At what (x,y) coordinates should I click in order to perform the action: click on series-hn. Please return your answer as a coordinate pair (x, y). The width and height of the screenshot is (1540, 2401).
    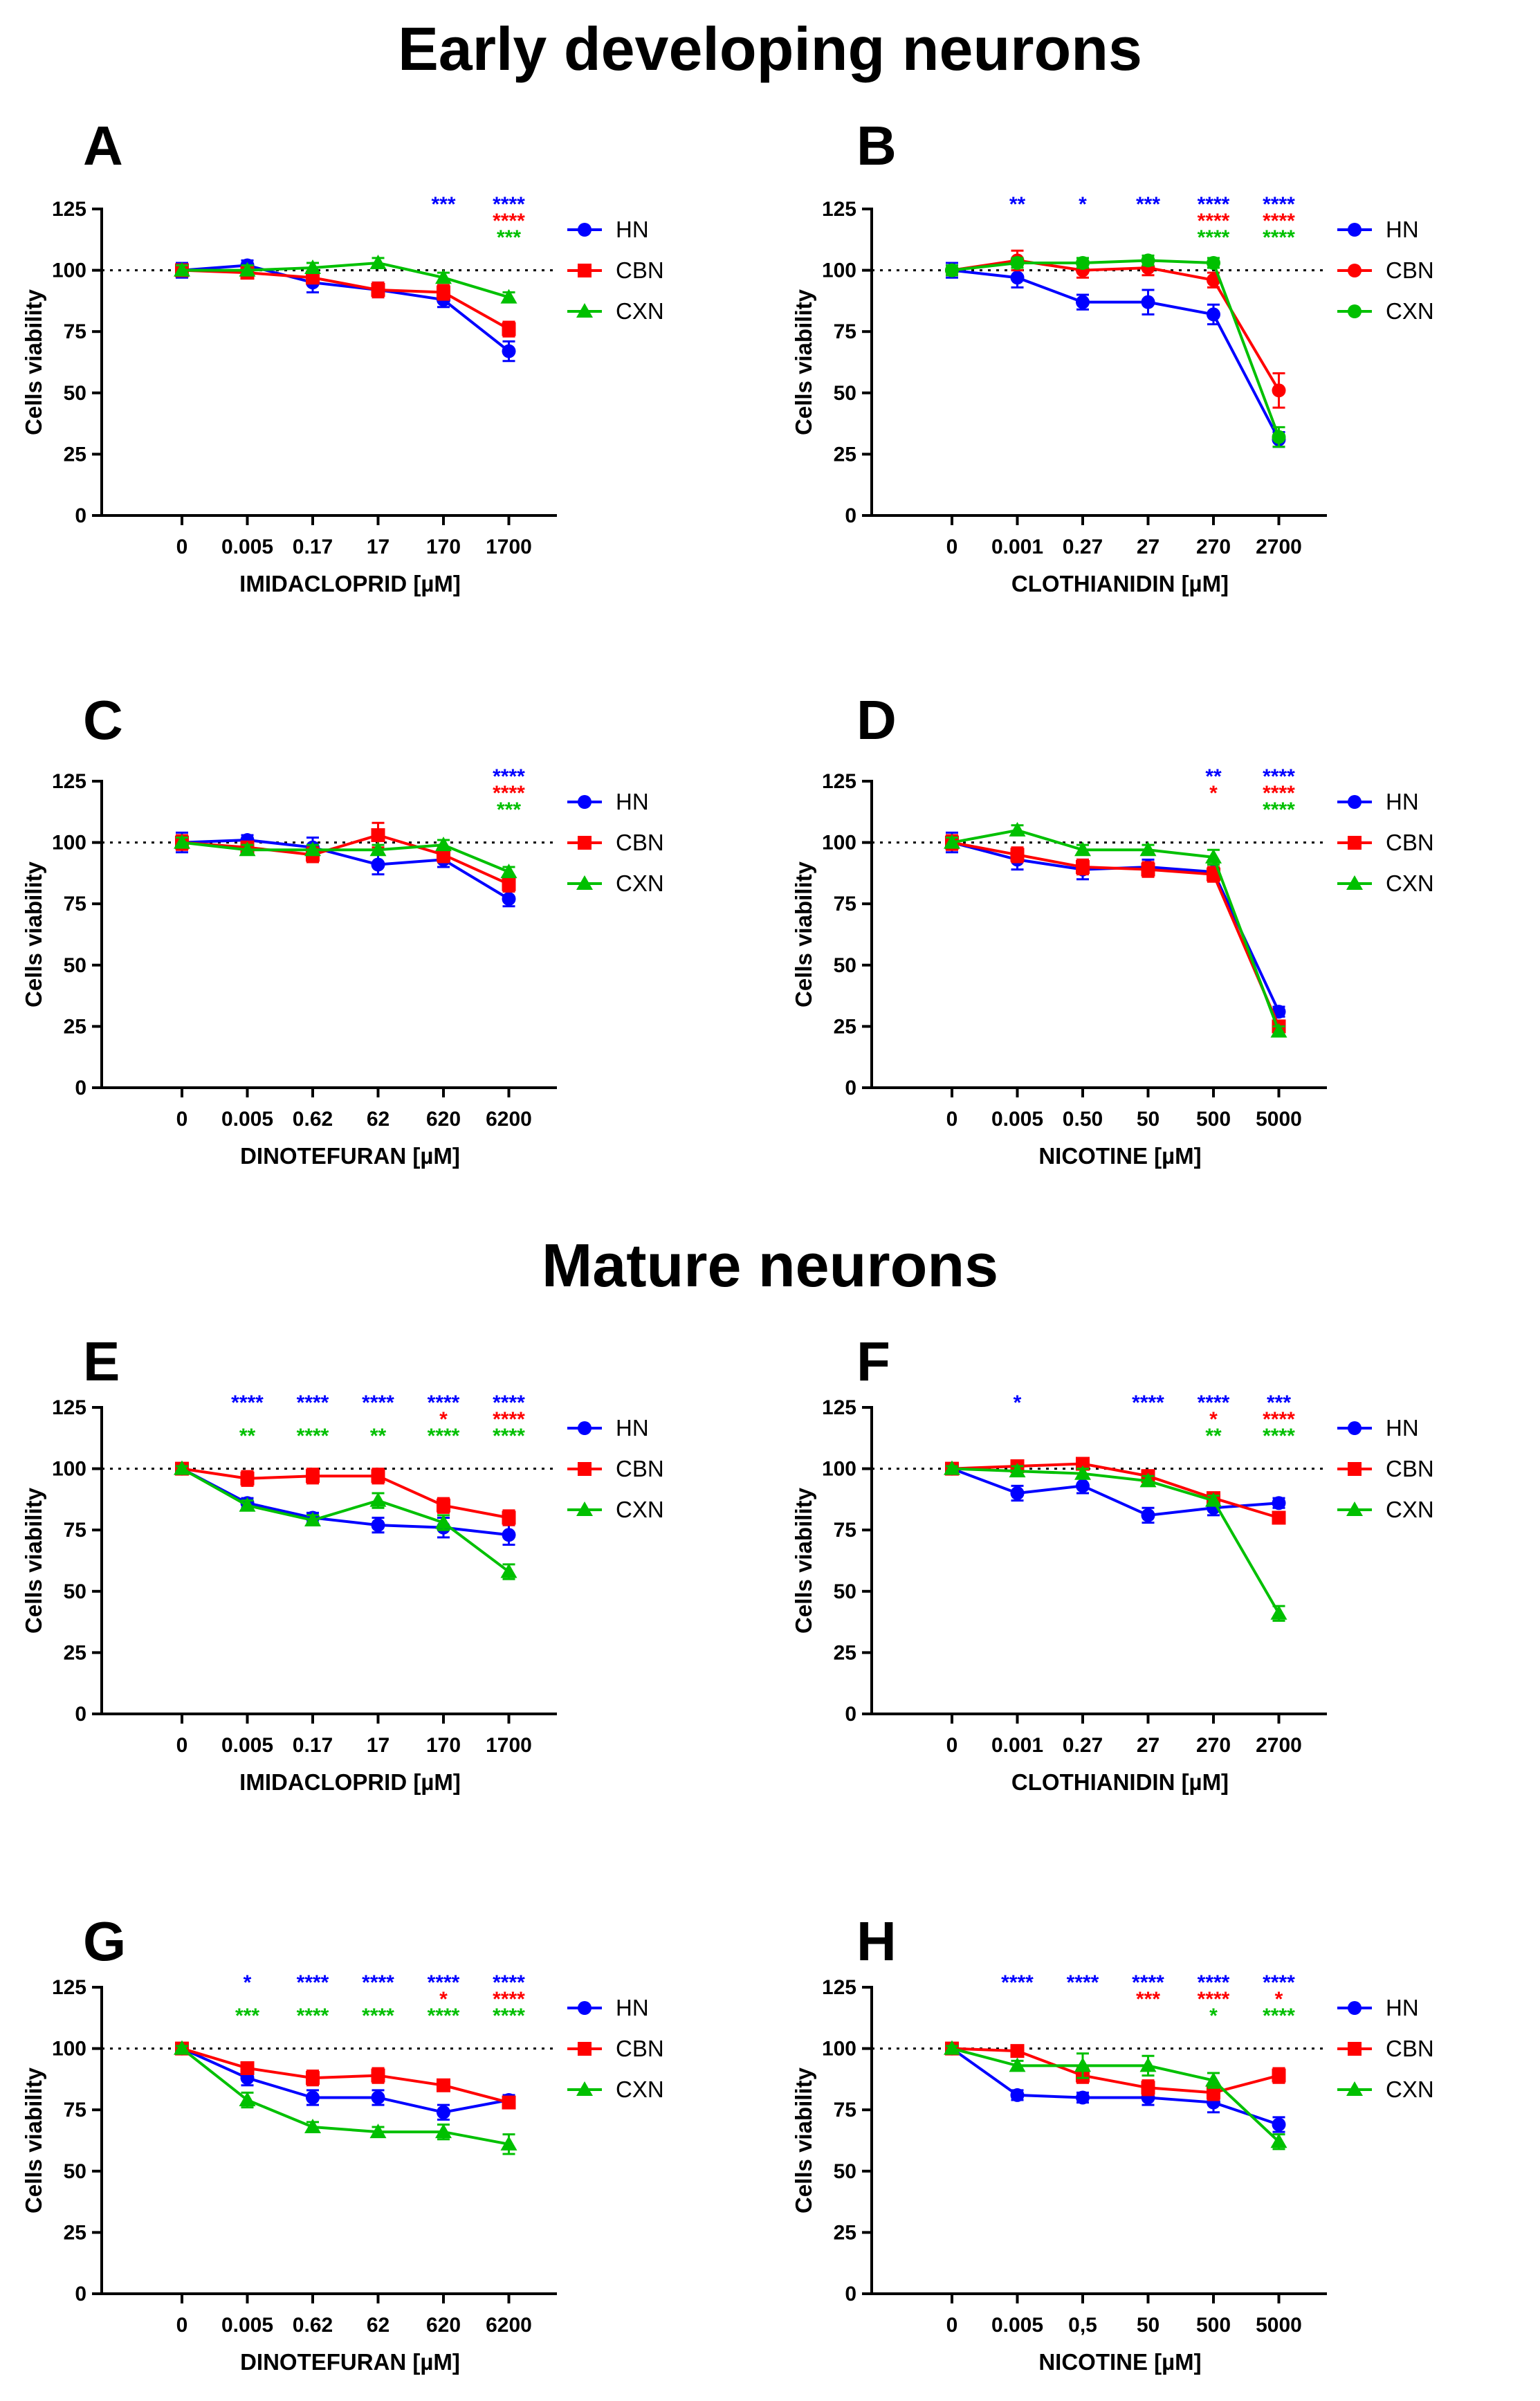
    Looking at the image, I should click on (345, 2081).